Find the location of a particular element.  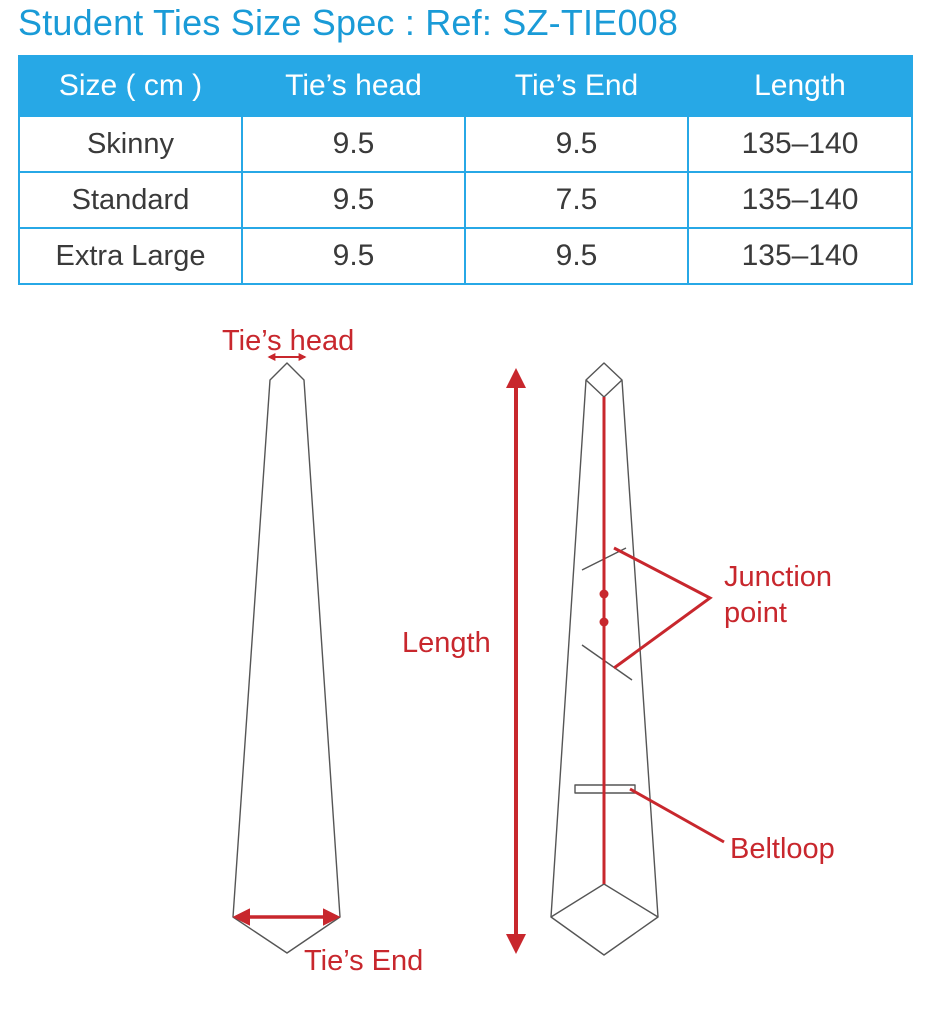

header-ties-end: Tie’s End is located at coordinates (576, 86).